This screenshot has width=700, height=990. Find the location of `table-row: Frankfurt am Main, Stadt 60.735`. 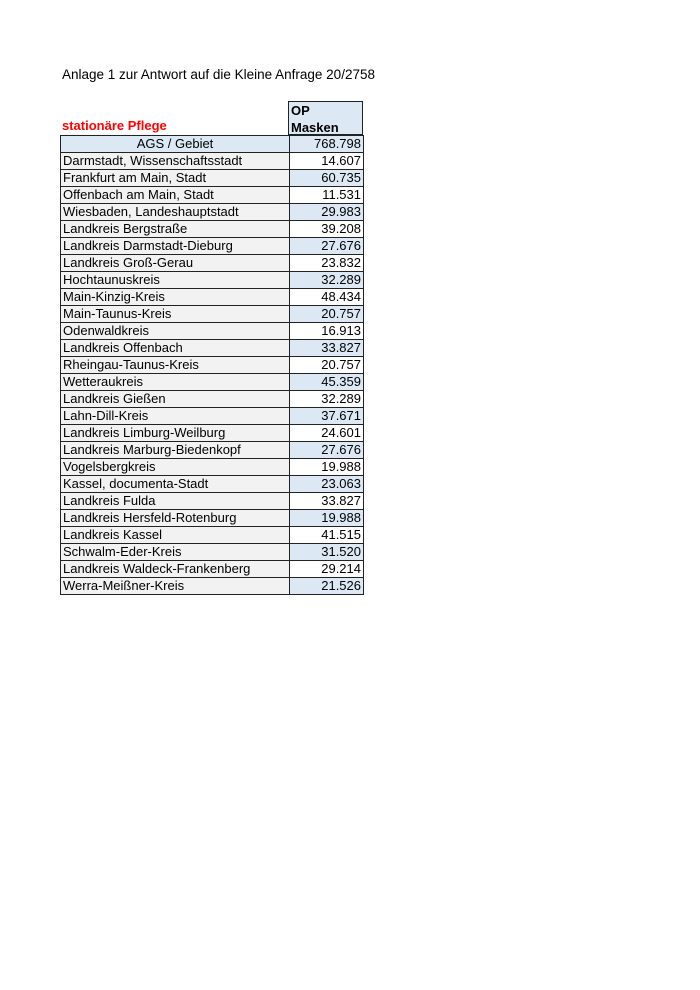

table-row: Frankfurt am Main, Stadt 60.735 is located at coordinates (212, 178).